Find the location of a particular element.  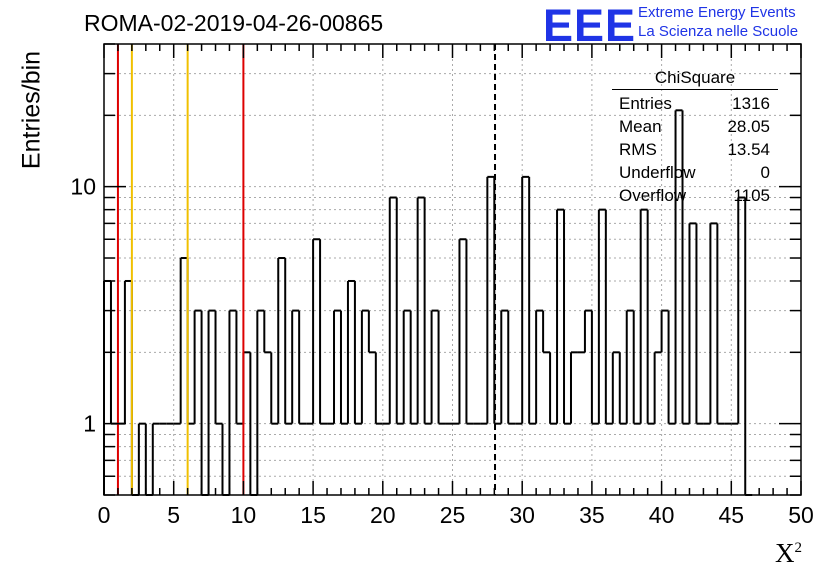

eee-logo: EEE is located at coordinates (590, 25).